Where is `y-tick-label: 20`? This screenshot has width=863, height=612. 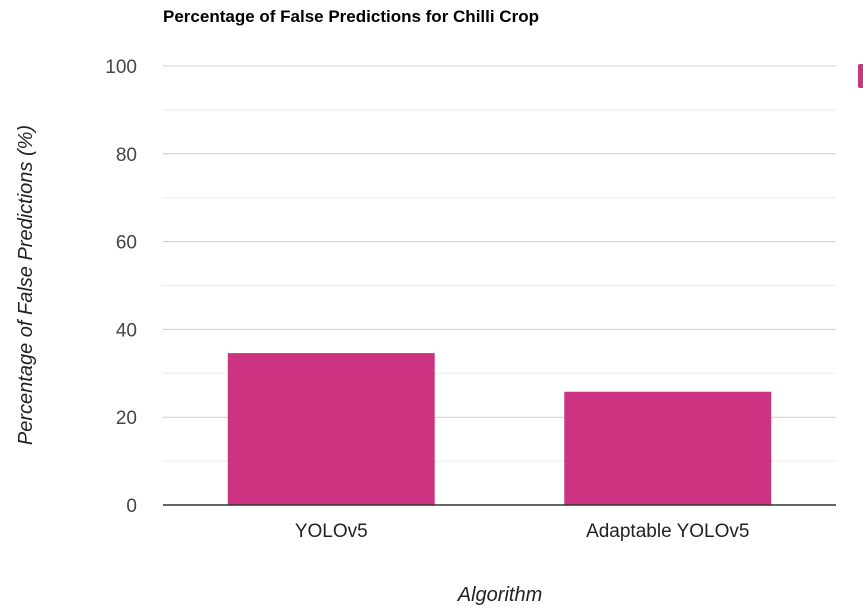
y-tick-label: 20 is located at coordinates (126, 418).